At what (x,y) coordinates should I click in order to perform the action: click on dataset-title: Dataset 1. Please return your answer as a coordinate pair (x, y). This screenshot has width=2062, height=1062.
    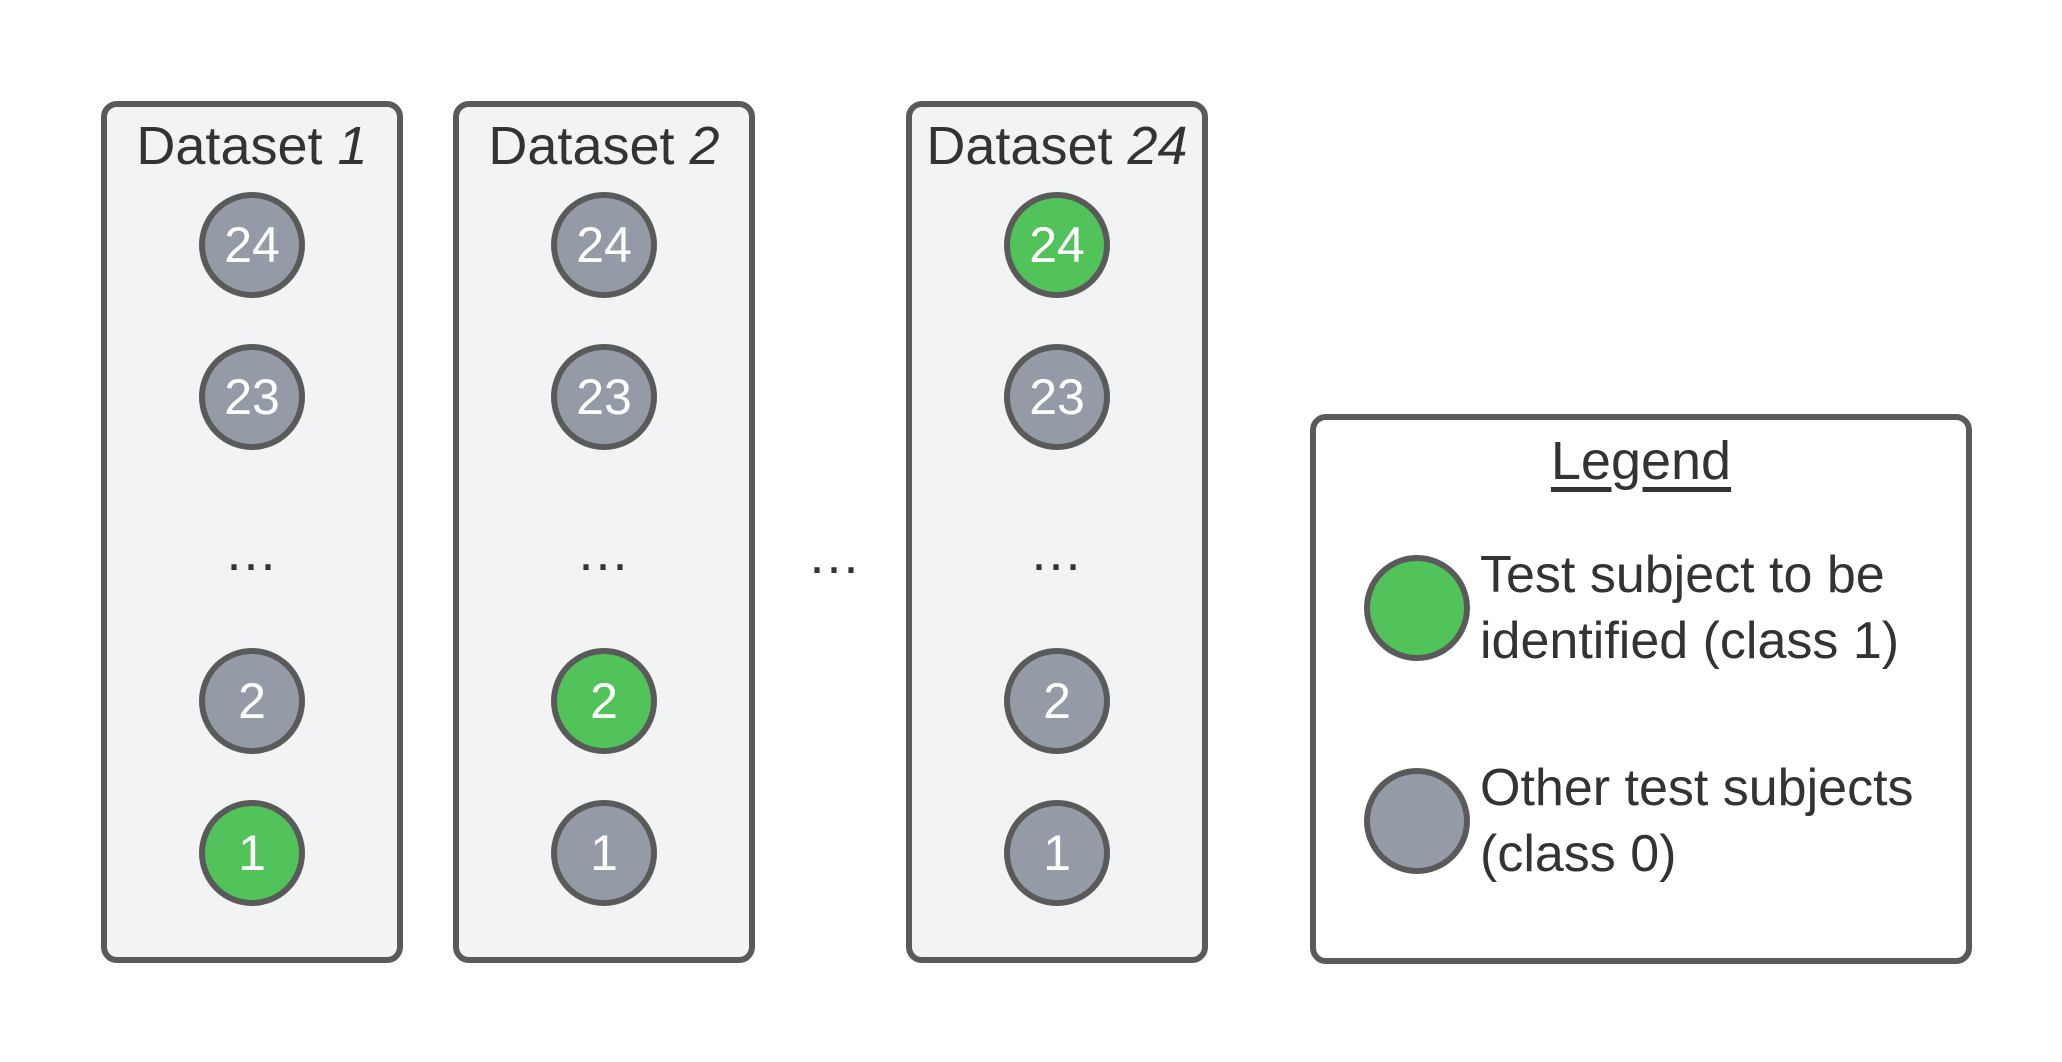
    Looking at the image, I should click on (252, 146).